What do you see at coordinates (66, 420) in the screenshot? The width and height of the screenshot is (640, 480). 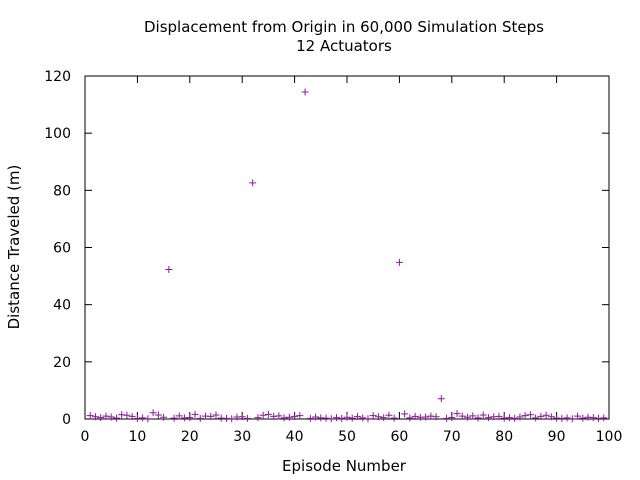 I see `y-tick-label: 0` at bounding box center [66, 420].